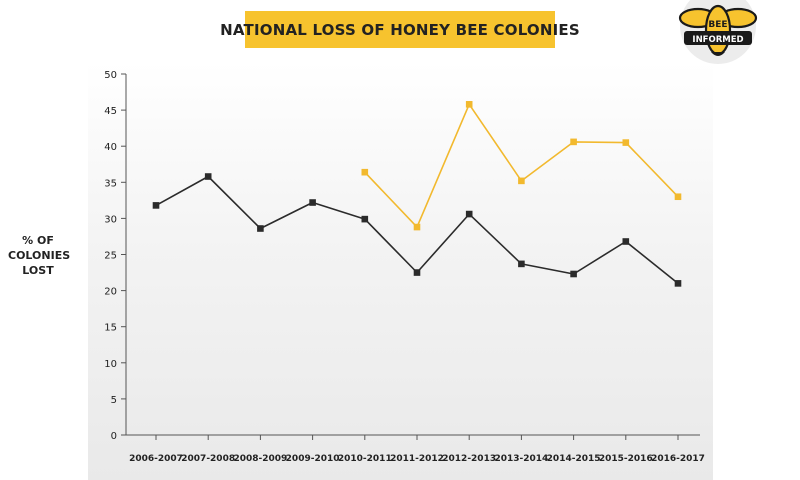 The height and width of the screenshot is (480, 800). What do you see at coordinates (110, 111) in the screenshot?
I see `y-tick-label: 45` at bounding box center [110, 111].